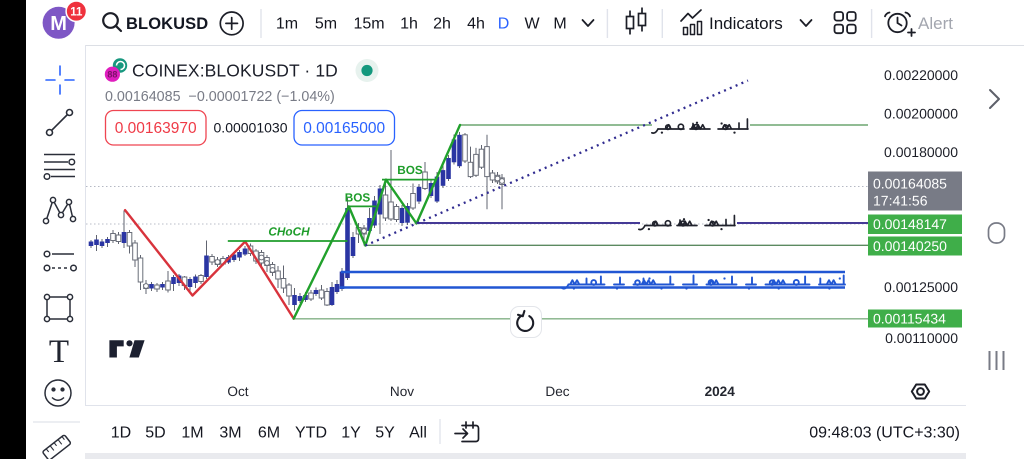 This screenshot has width=1024, height=459. What do you see at coordinates (418, 433) in the screenshot?
I see `svg-text: All` at bounding box center [418, 433].